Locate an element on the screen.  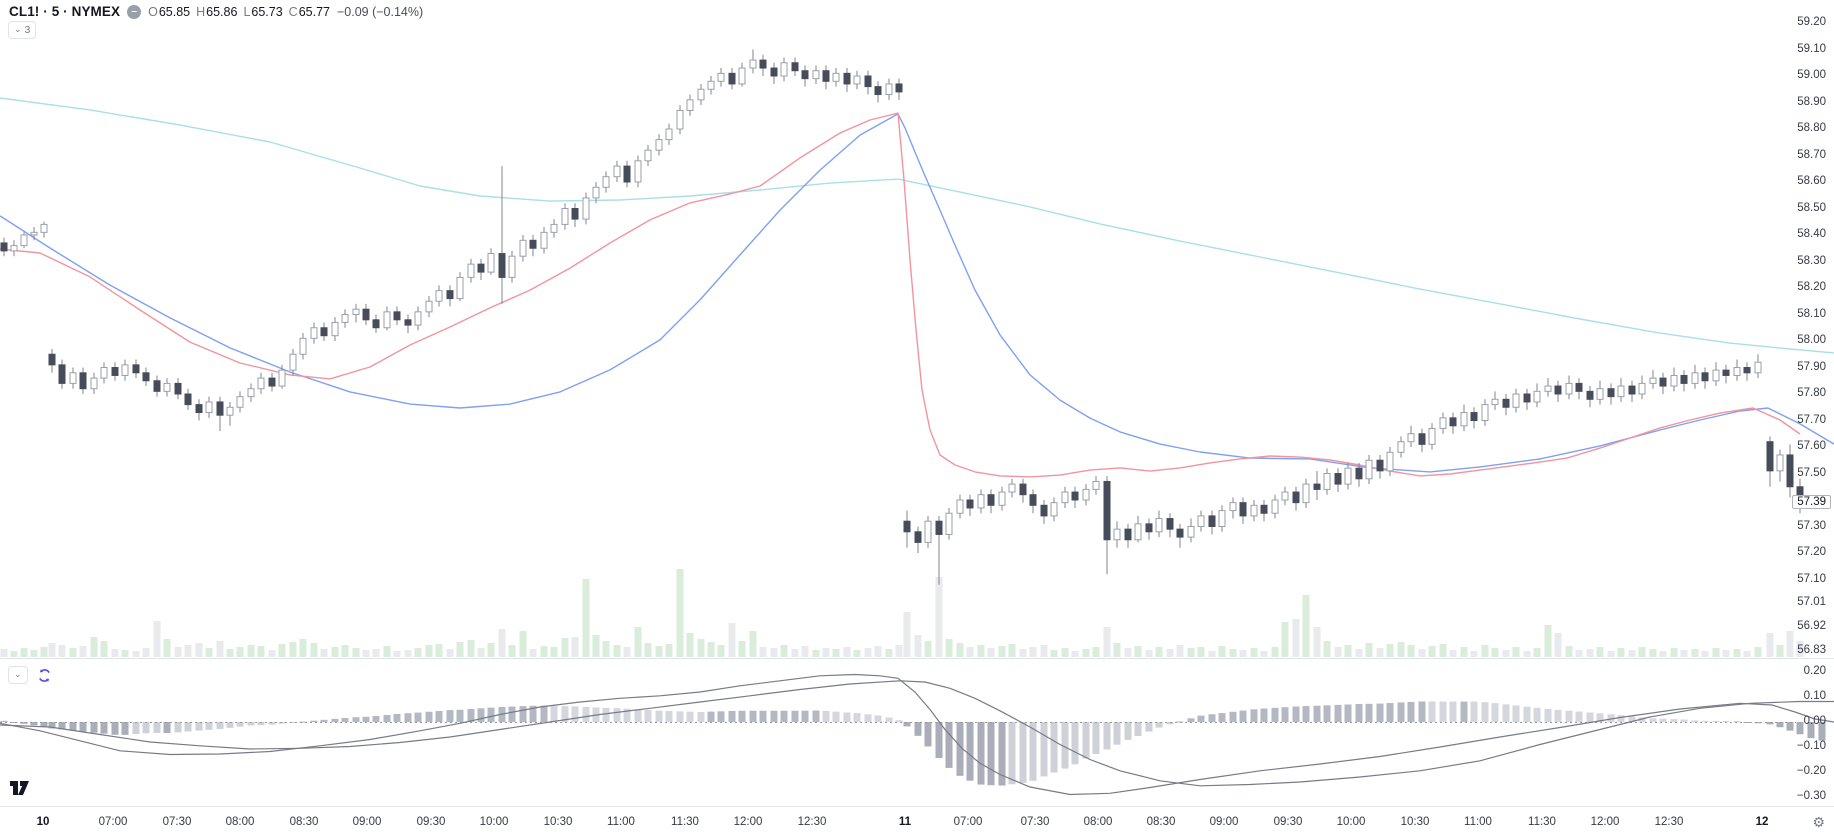
market-status-icon: – is located at coordinates (134, 11).